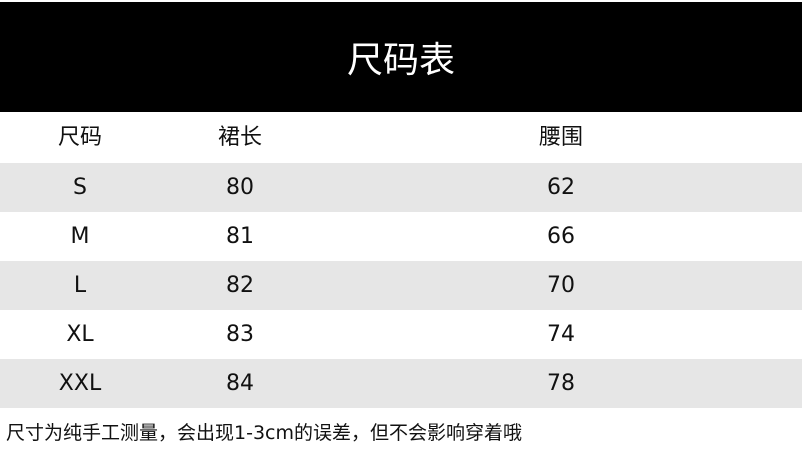 This screenshot has height=449, width=802. Describe the element at coordinates (80, 236) in the screenshot. I see `size-cell: M` at that location.